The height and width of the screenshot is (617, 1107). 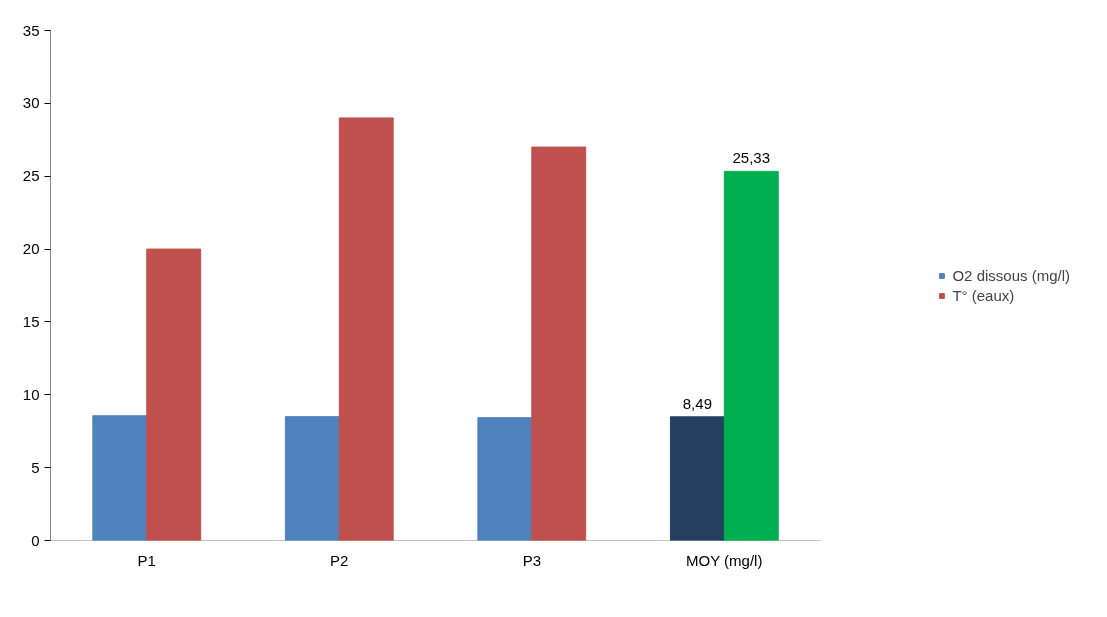 I want to click on y-tick-label: 35, so click(x=31, y=30).